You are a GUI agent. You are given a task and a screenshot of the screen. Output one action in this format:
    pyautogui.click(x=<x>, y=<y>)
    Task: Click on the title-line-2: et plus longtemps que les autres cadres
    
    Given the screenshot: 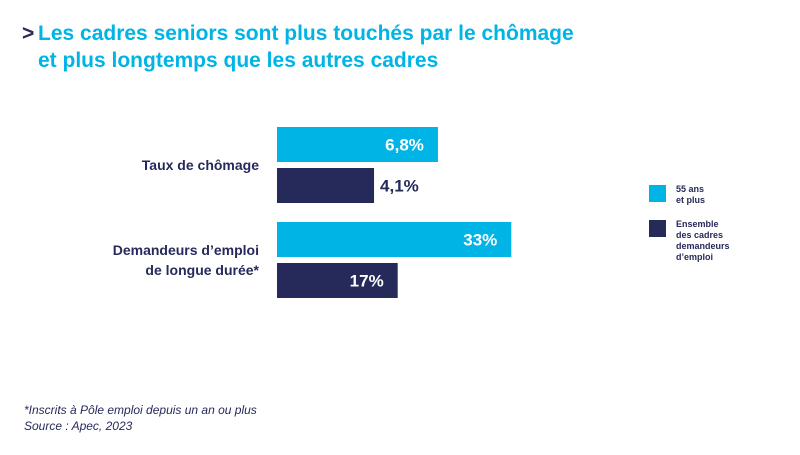 What is the action you would take?
    pyautogui.click(x=238, y=60)
    